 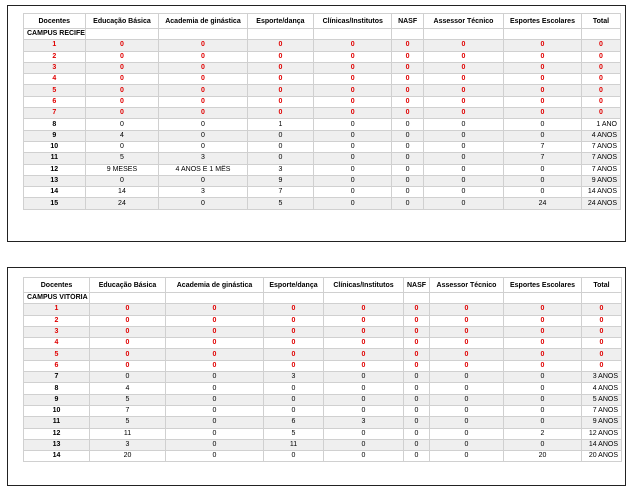 What do you see at coordinates (280, 192) in the screenshot?
I see `value-cell: 7` at bounding box center [280, 192].